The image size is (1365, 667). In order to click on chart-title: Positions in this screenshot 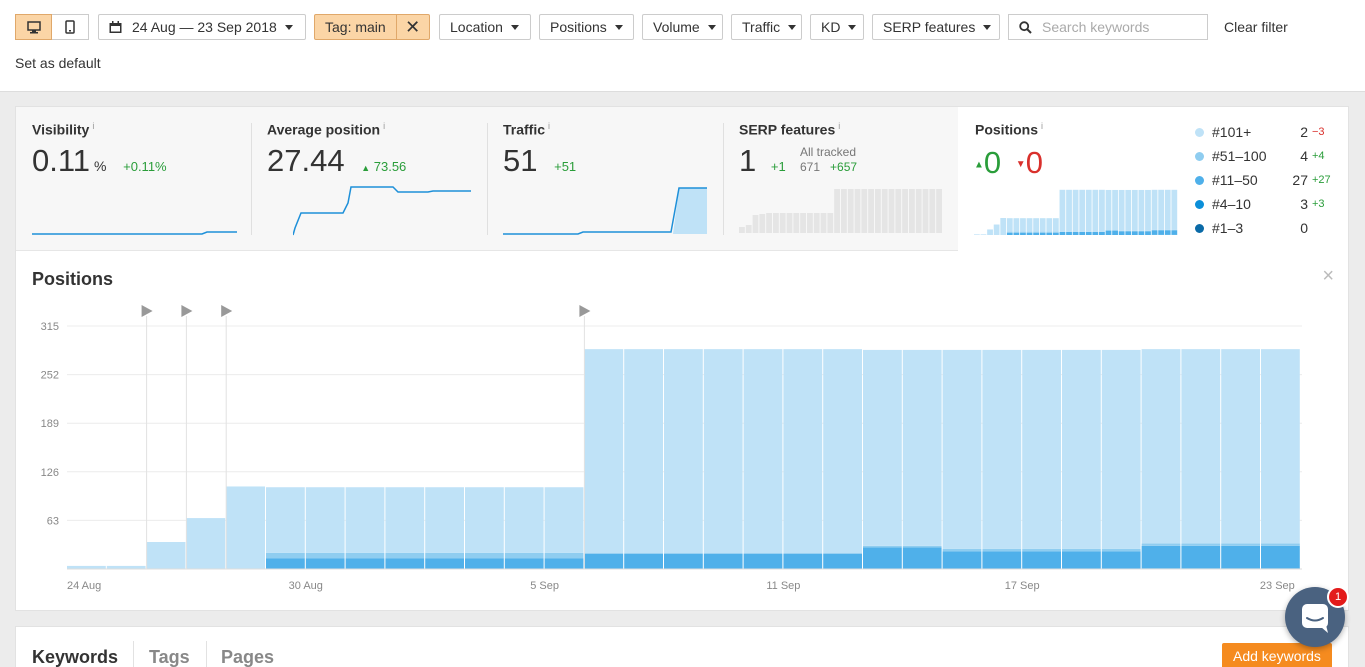, I will do `click(73, 279)`.